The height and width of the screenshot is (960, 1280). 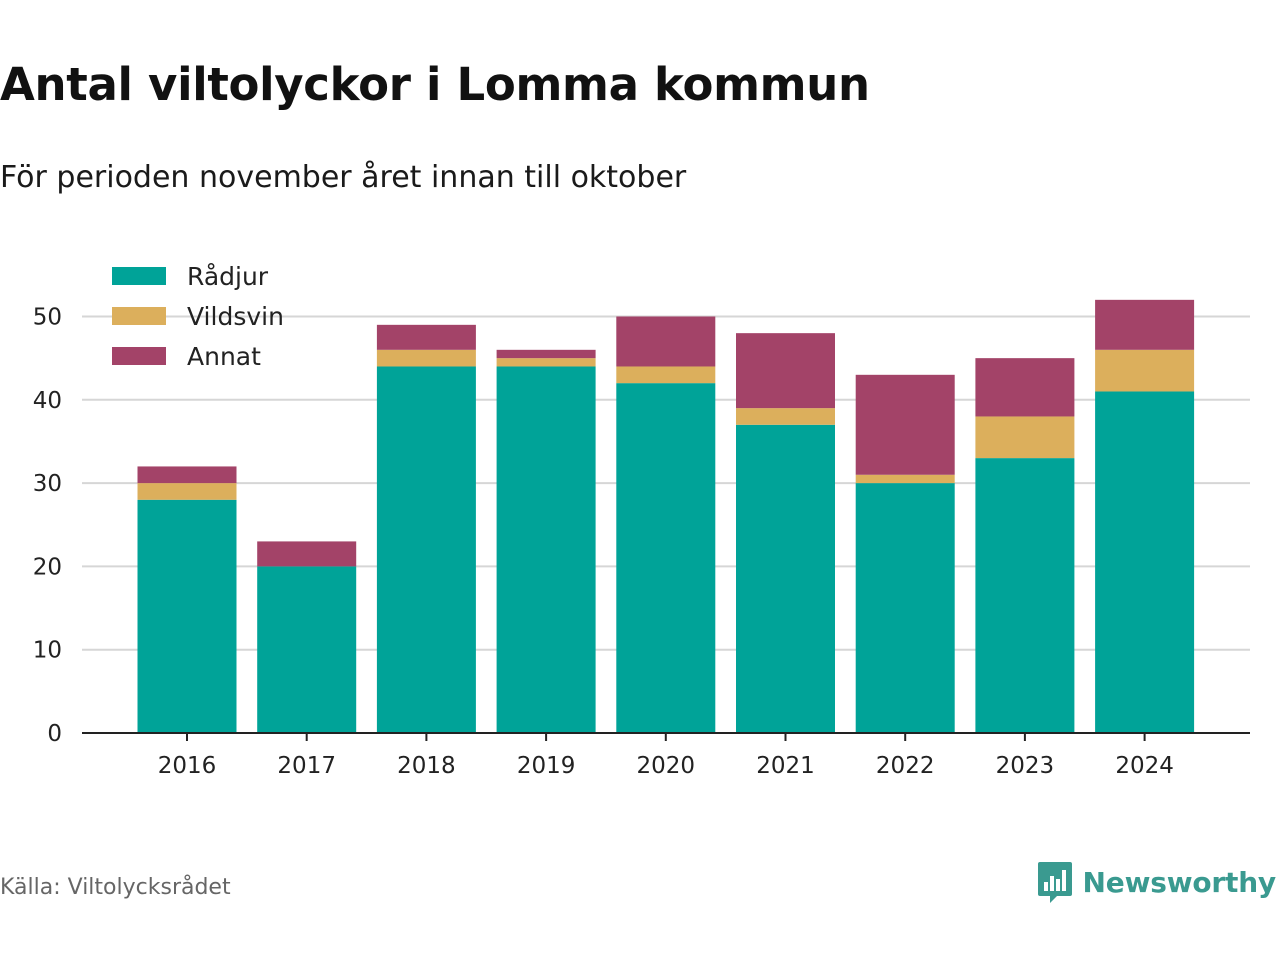 What do you see at coordinates (905, 766) in the screenshot?
I see `x-tick-label: 2022` at bounding box center [905, 766].